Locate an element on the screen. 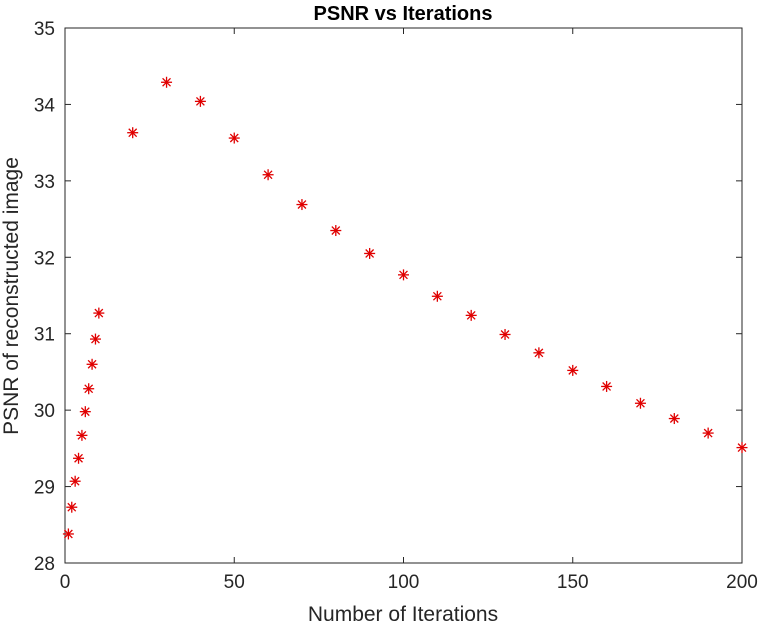 This screenshot has width=761, height=626. y-tick-label: 31 is located at coordinates (44, 335).